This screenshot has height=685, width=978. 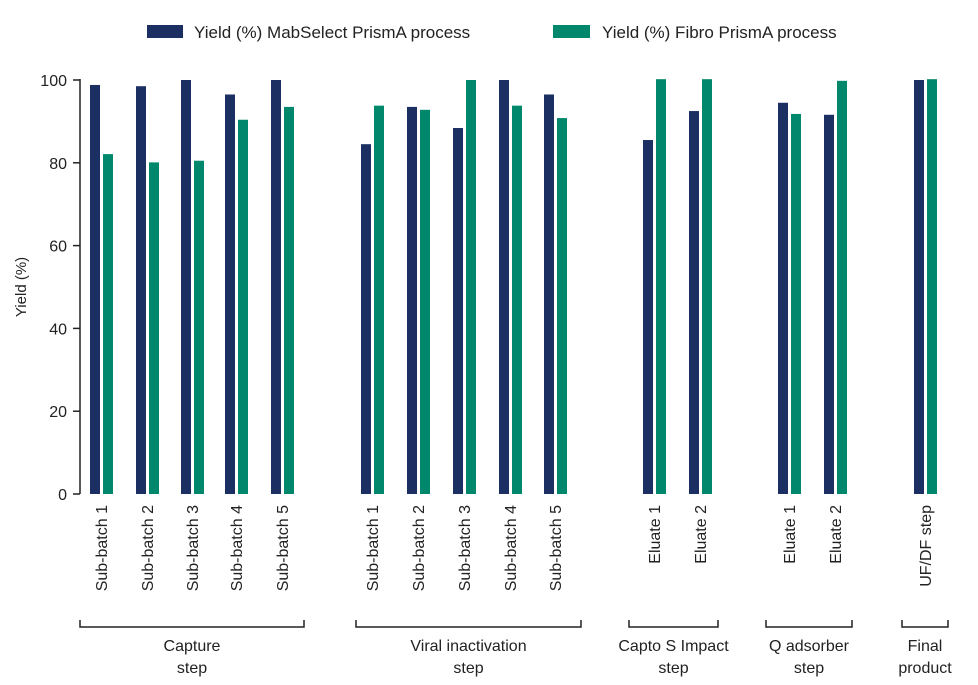 What do you see at coordinates (925, 668) in the screenshot?
I see `group-label: product` at bounding box center [925, 668].